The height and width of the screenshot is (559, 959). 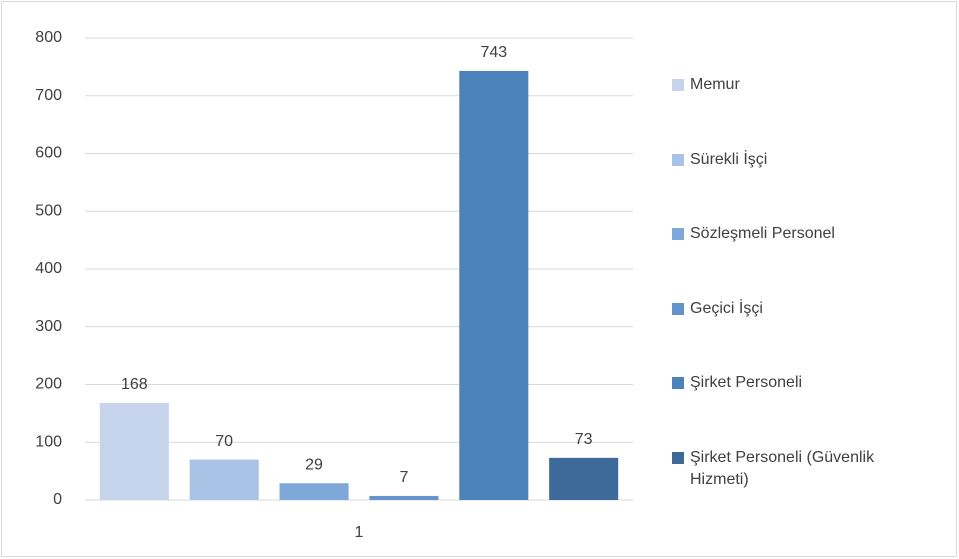 What do you see at coordinates (729, 159) in the screenshot?
I see `legend-label: Sürekli İşçi` at bounding box center [729, 159].